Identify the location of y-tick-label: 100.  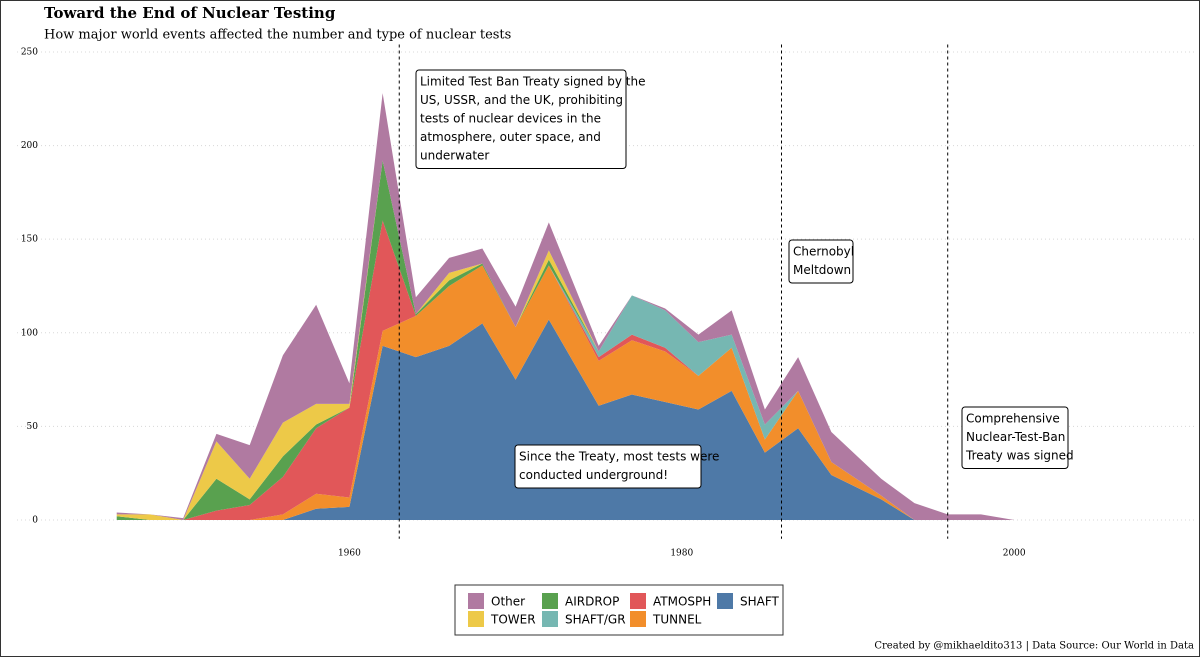
(29, 333).